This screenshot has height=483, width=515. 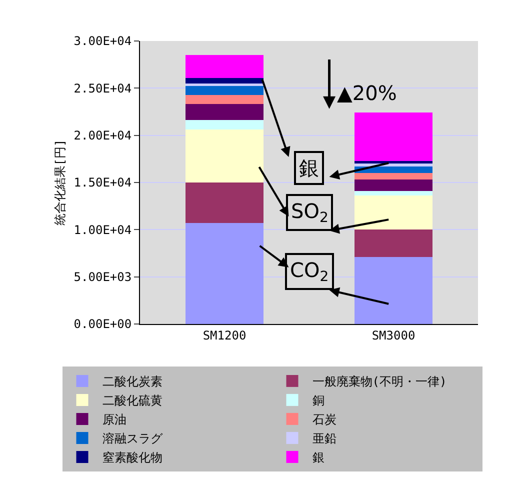 What do you see at coordinates (318, 457) in the screenshot?
I see `legend-label: 銀` at bounding box center [318, 457].